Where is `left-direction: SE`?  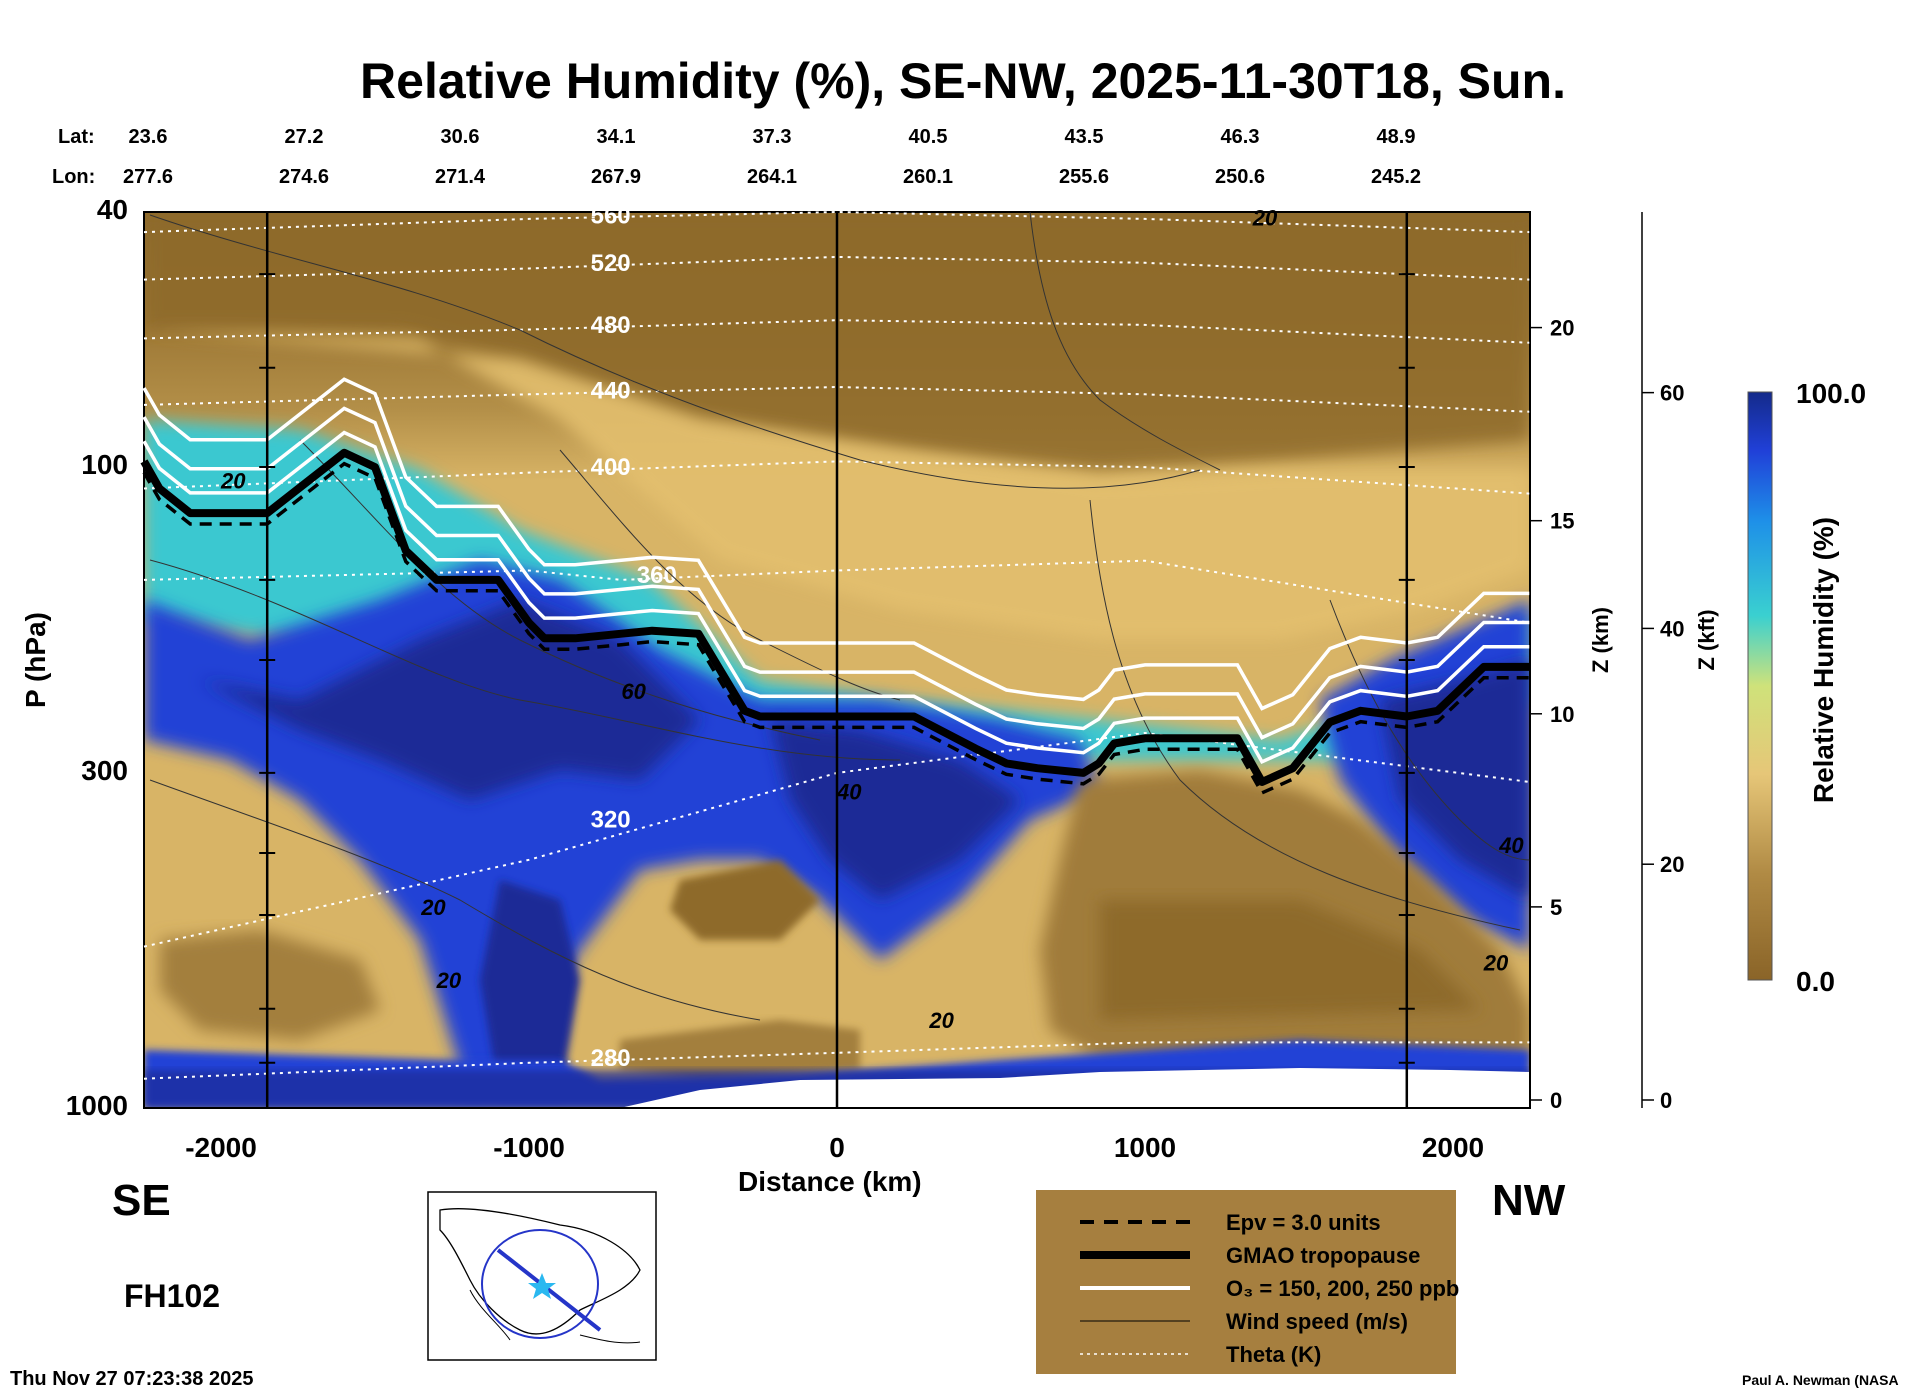 left-direction: SE is located at coordinates (141, 1200).